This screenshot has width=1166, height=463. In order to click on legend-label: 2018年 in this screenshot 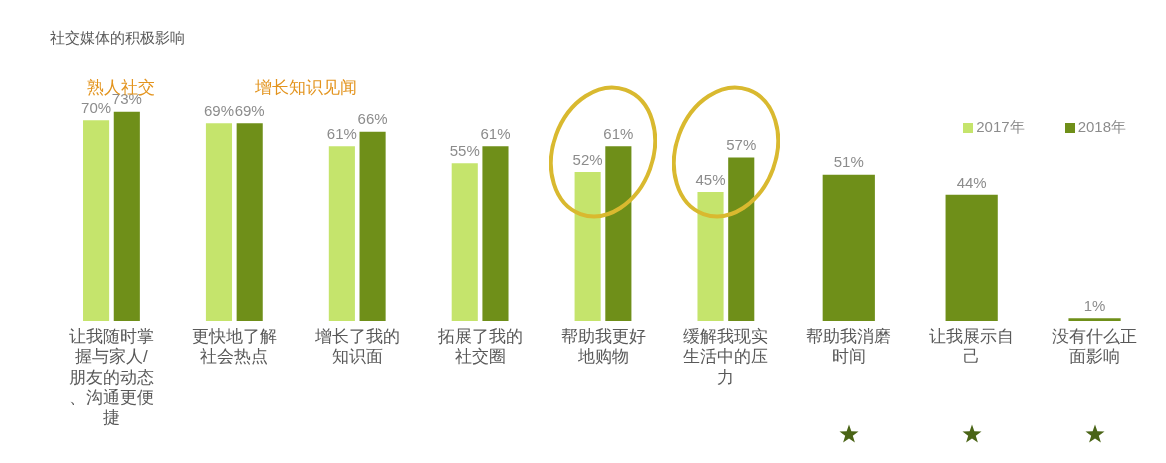, I will do `click(1101, 127)`.